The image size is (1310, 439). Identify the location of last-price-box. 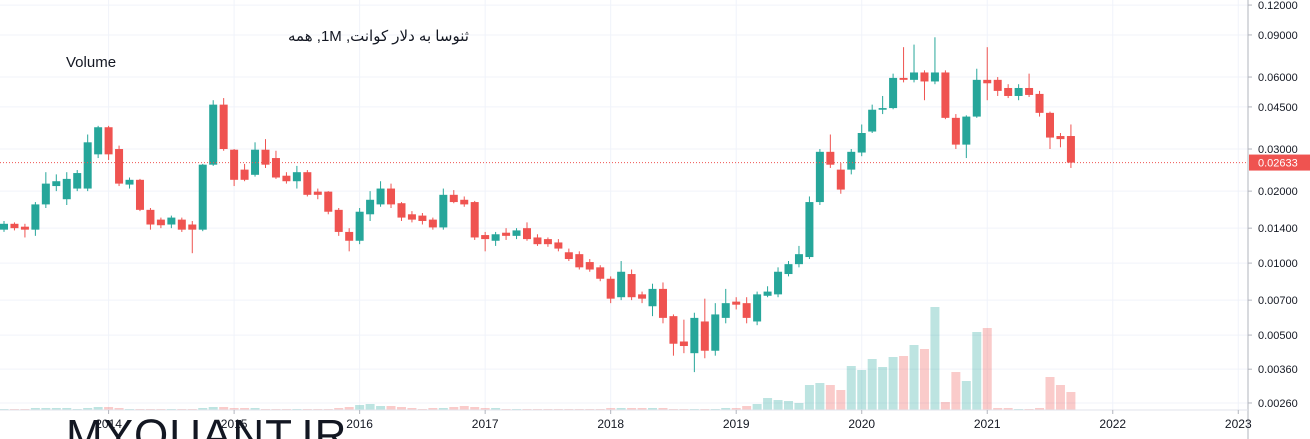
(1279, 162).